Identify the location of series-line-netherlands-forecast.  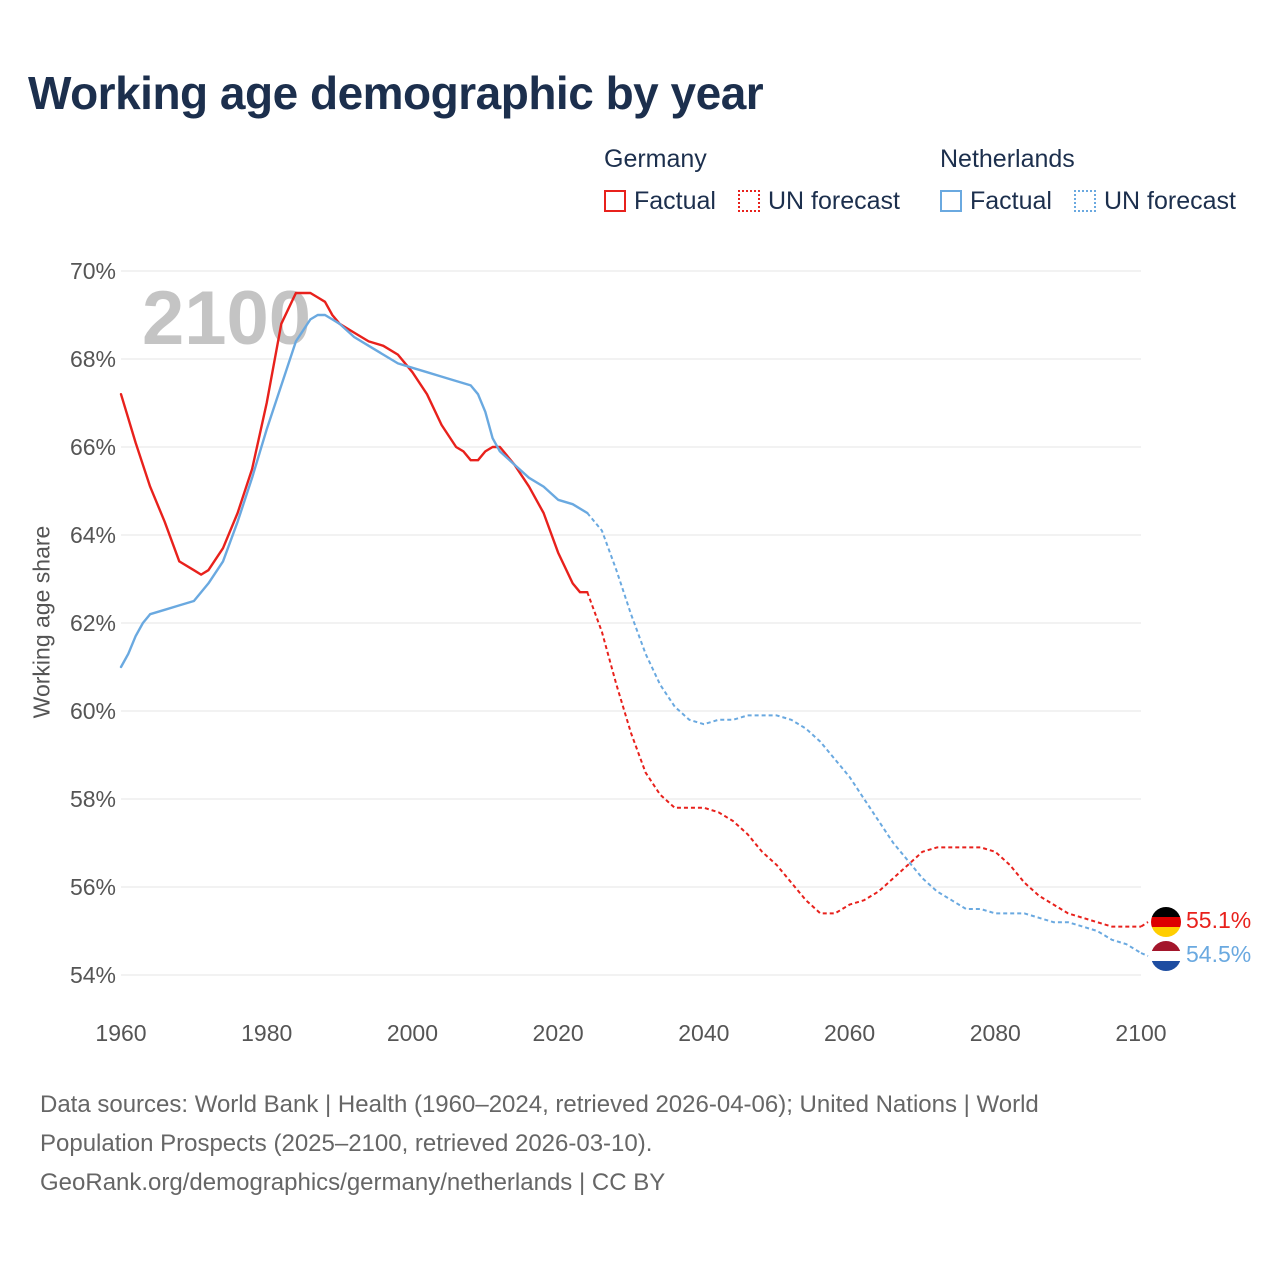
(864, 733).